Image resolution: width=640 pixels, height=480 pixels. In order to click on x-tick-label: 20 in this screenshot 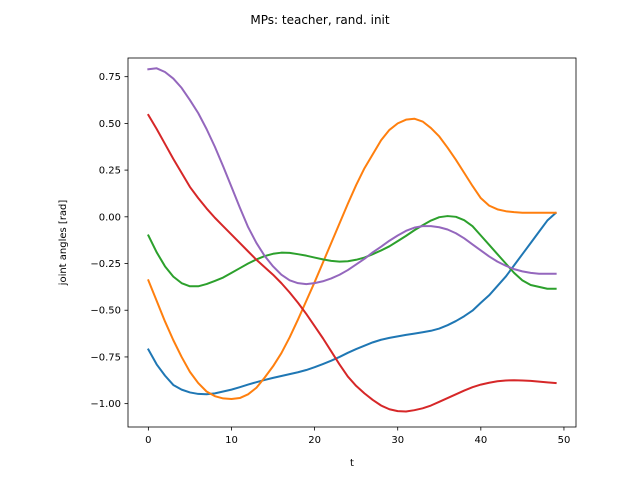, I will do `click(314, 440)`.